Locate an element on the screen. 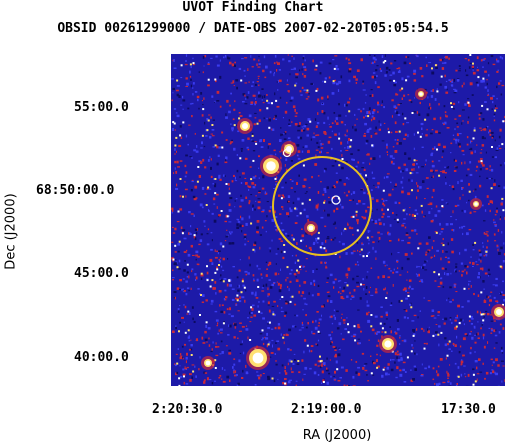 The height and width of the screenshot is (446, 506). chart-title: UVOT Finding Chart is located at coordinates (253, 7).